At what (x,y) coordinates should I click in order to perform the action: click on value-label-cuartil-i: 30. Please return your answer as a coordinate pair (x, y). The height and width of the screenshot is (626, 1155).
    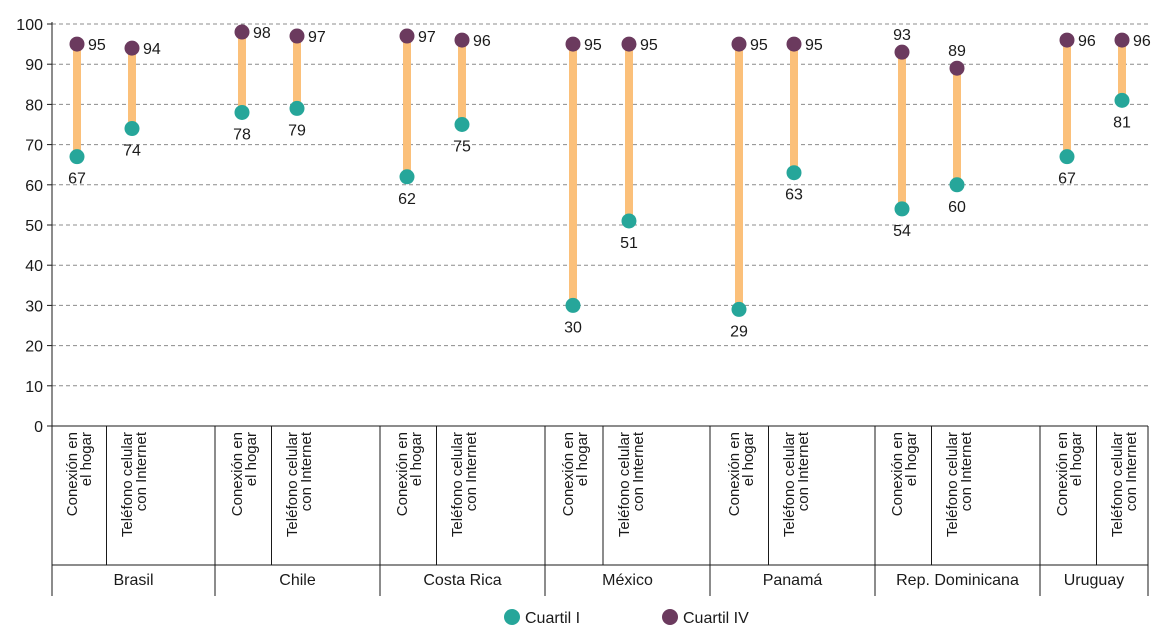
    Looking at the image, I should click on (573, 327).